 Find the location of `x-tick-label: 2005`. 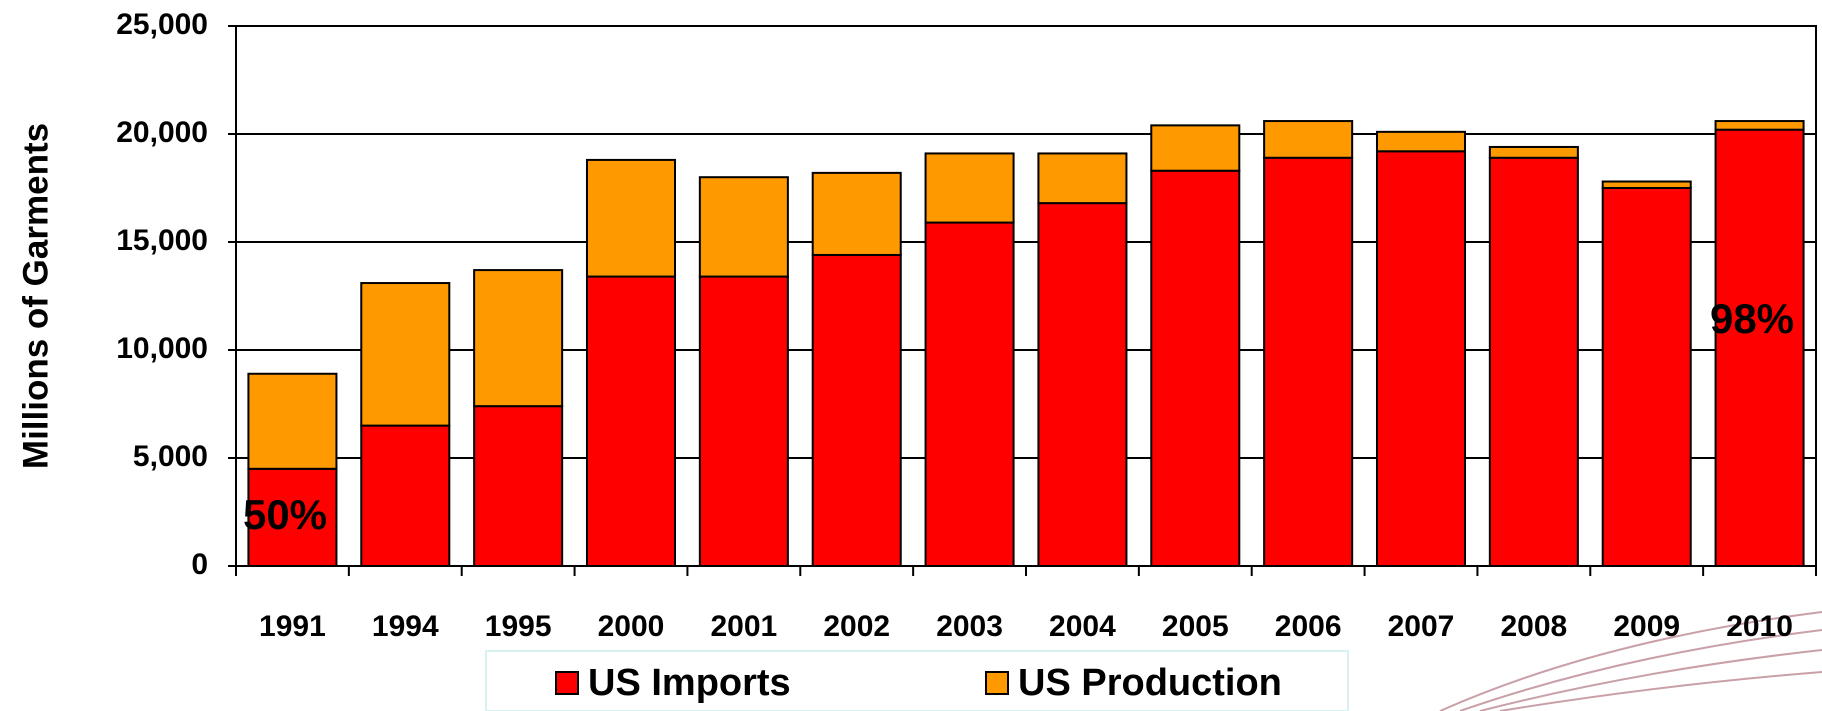

x-tick-label: 2005 is located at coordinates (1195, 626).